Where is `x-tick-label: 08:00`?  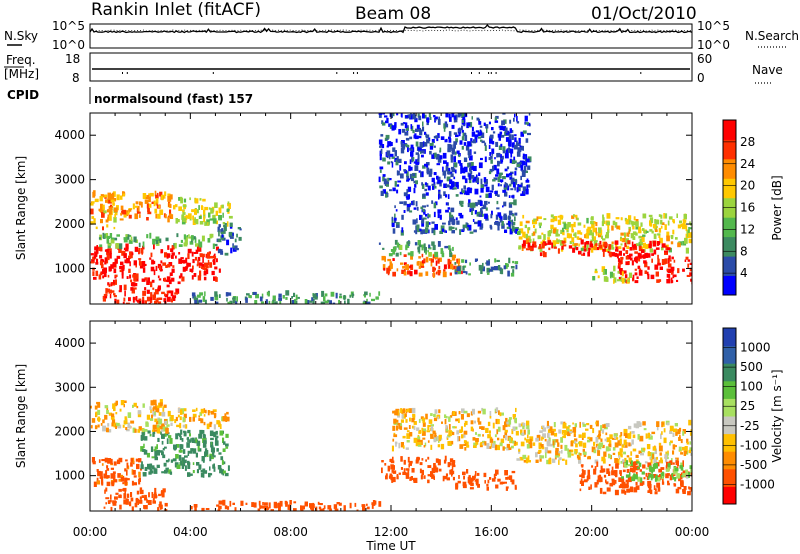 x-tick-label: 08:00 is located at coordinates (290, 532).